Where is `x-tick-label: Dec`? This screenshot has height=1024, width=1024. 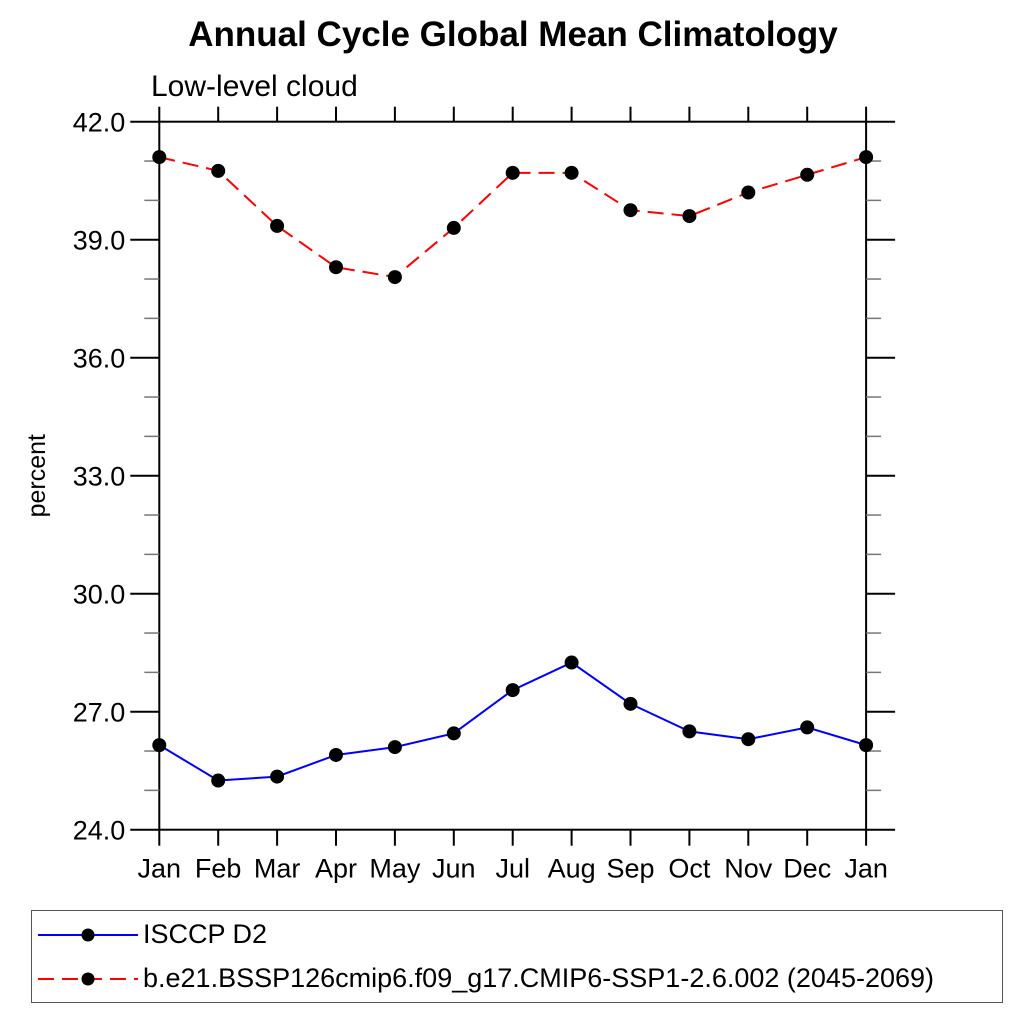
x-tick-label: Dec is located at coordinates (807, 869).